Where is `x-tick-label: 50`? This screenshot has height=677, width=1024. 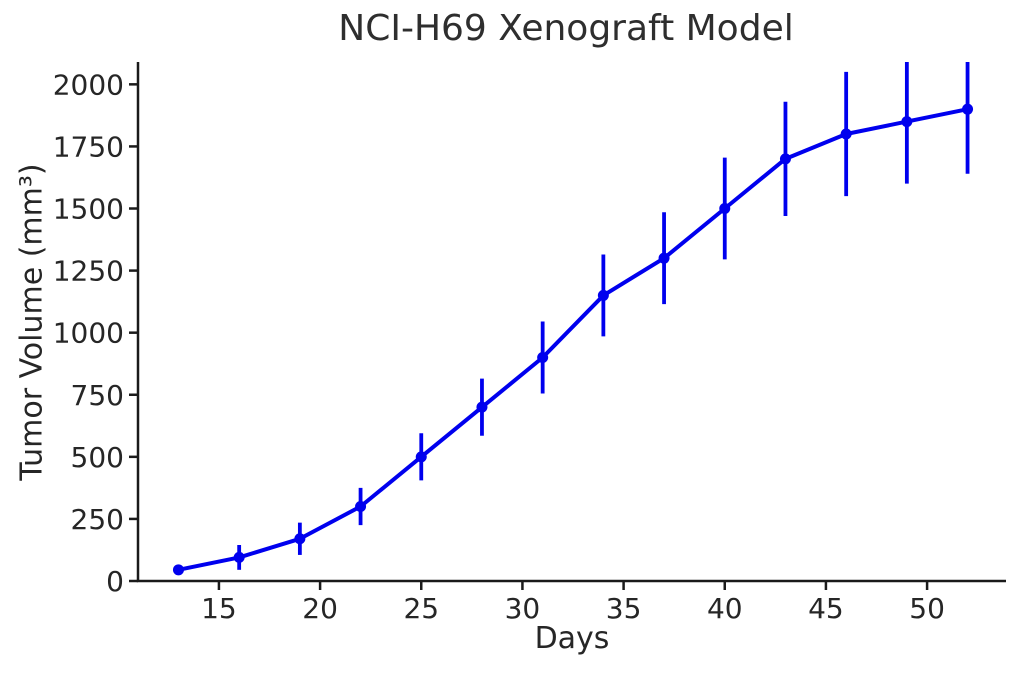
x-tick-label: 50 is located at coordinates (927, 608).